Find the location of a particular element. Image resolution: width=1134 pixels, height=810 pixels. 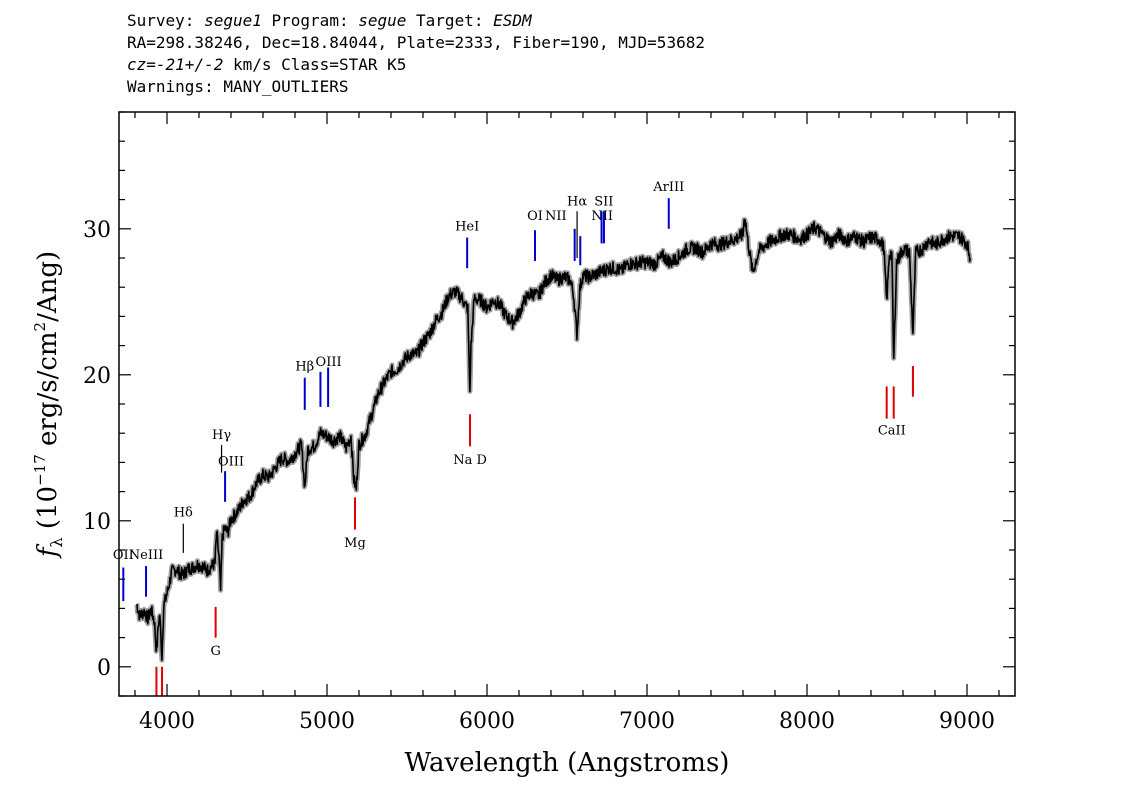

line-marker-label: Hβ is located at coordinates (304, 366).